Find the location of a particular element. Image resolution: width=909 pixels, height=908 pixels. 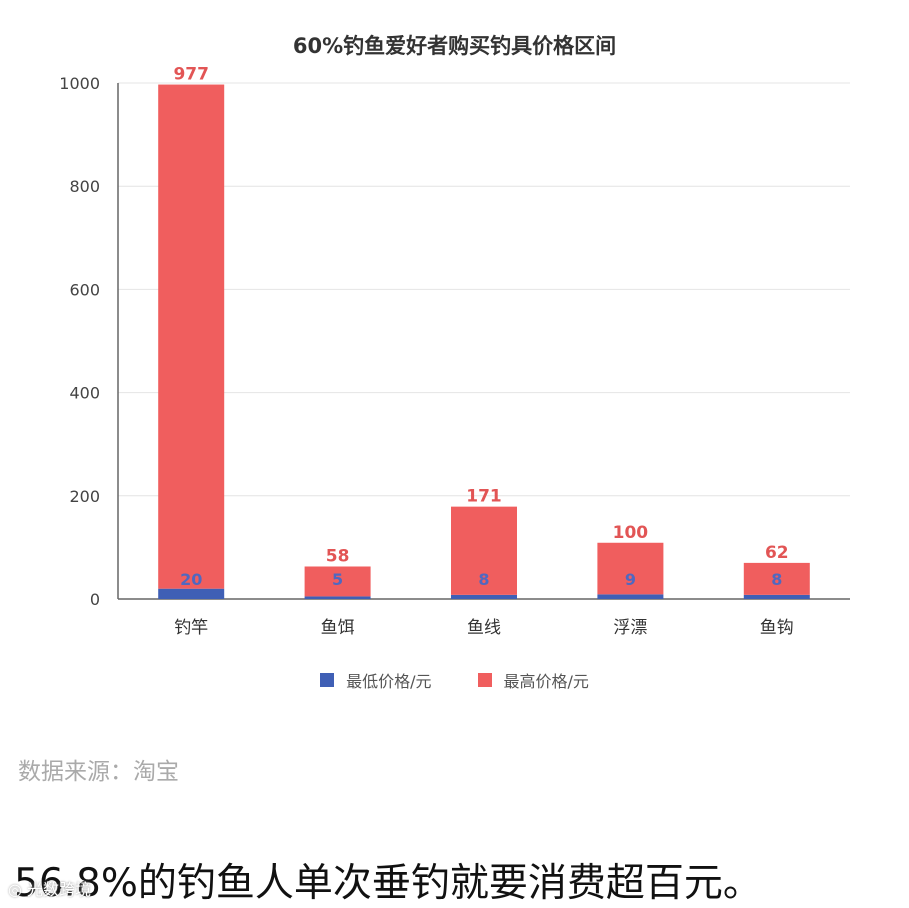

watermark-logo: ◎ 光数跨境 is located at coordinates (50, 889).